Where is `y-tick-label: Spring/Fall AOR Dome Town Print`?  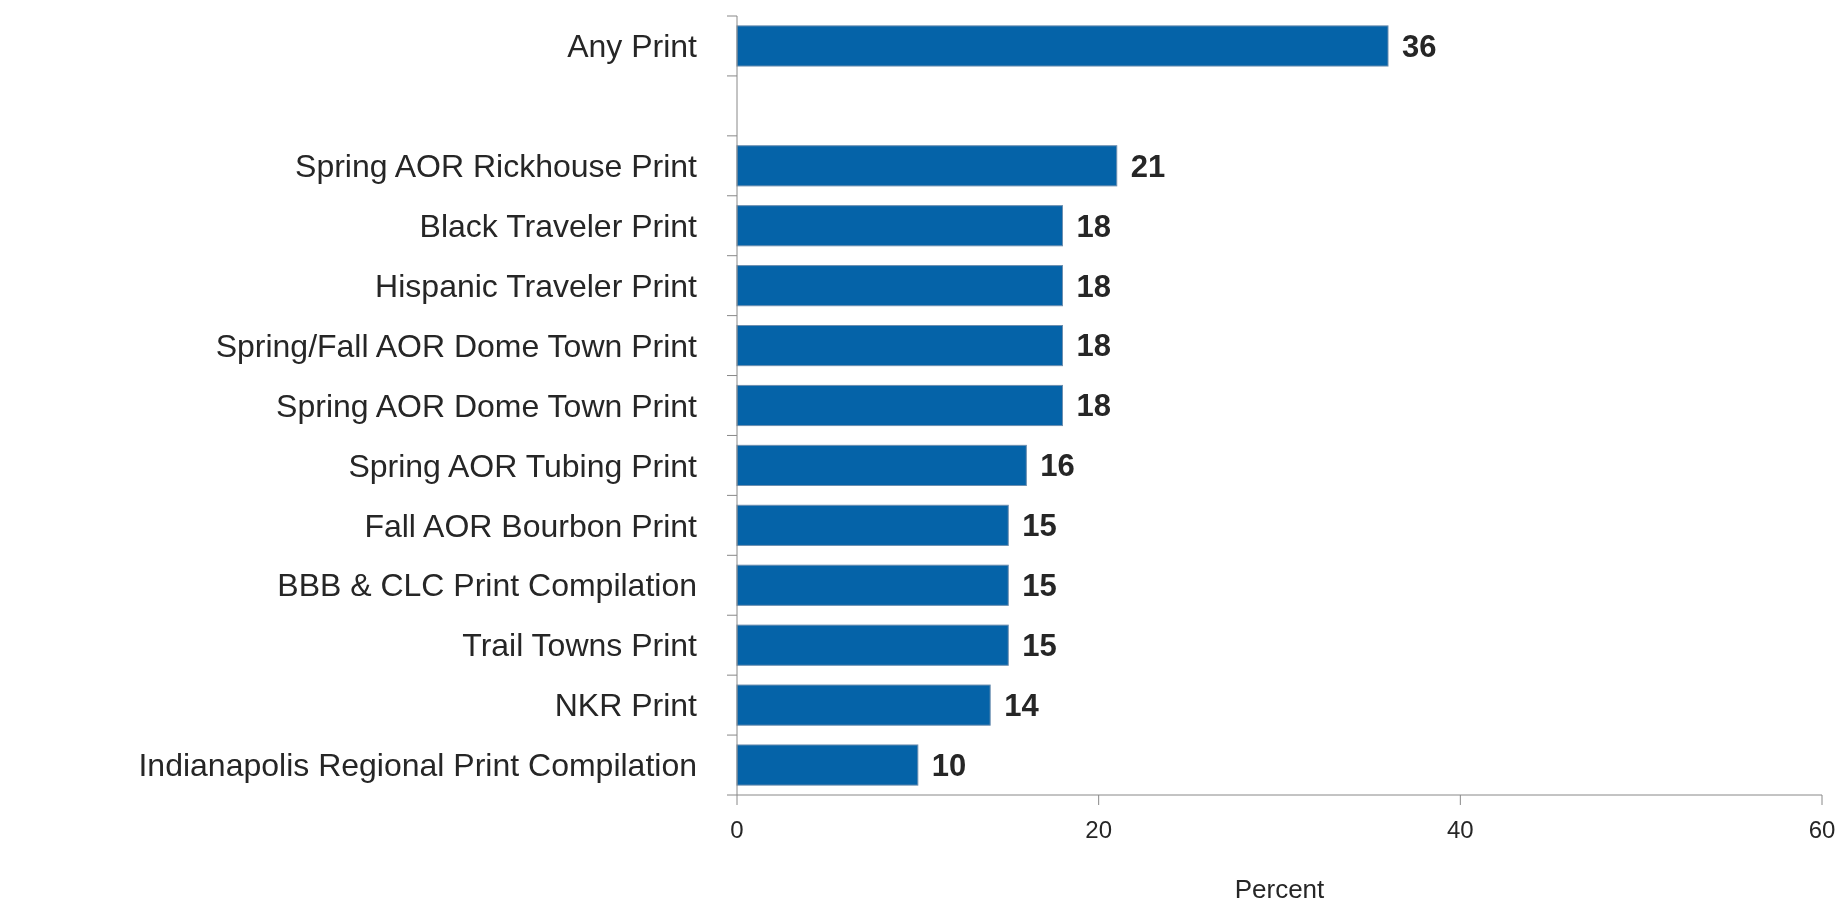
y-tick-label: Spring/Fall AOR Dome Town Print is located at coordinates (456, 345).